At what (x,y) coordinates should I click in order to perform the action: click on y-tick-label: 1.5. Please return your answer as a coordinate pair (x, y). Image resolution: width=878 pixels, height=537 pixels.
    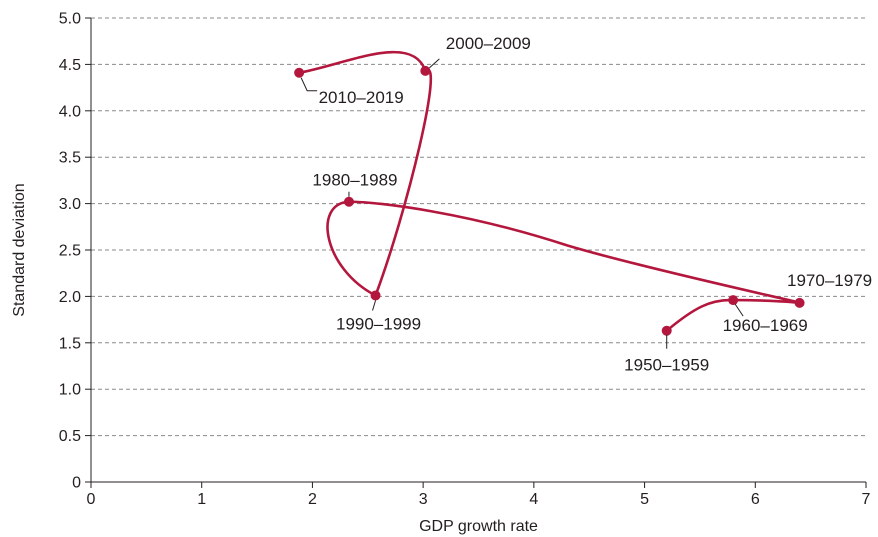
    Looking at the image, I should click on (70, 343).